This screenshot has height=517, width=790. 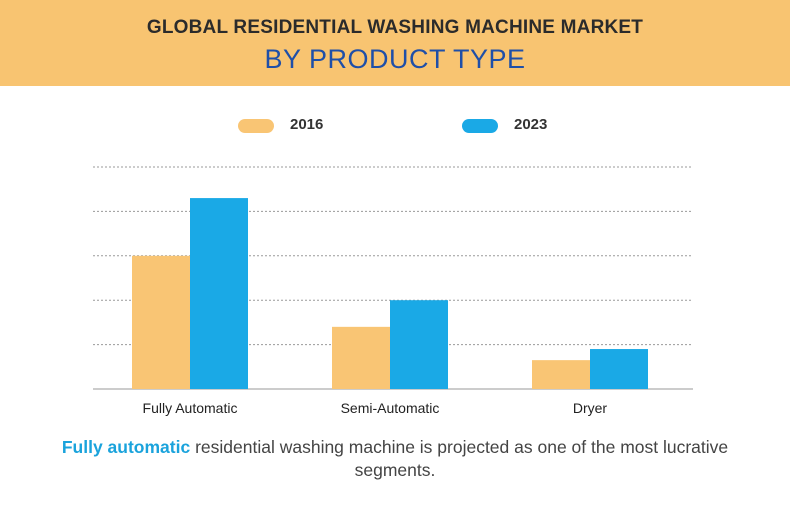 I want to click on legend-swatch-2016, so click(x=256, y=126).